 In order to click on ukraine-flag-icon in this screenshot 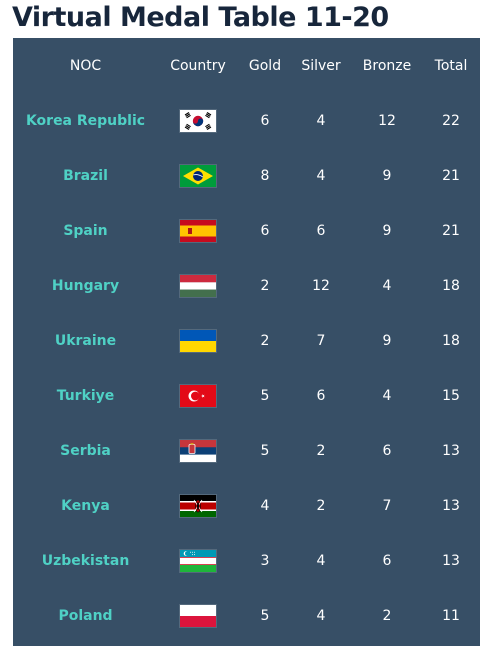, I will do `click(198, 340)`.